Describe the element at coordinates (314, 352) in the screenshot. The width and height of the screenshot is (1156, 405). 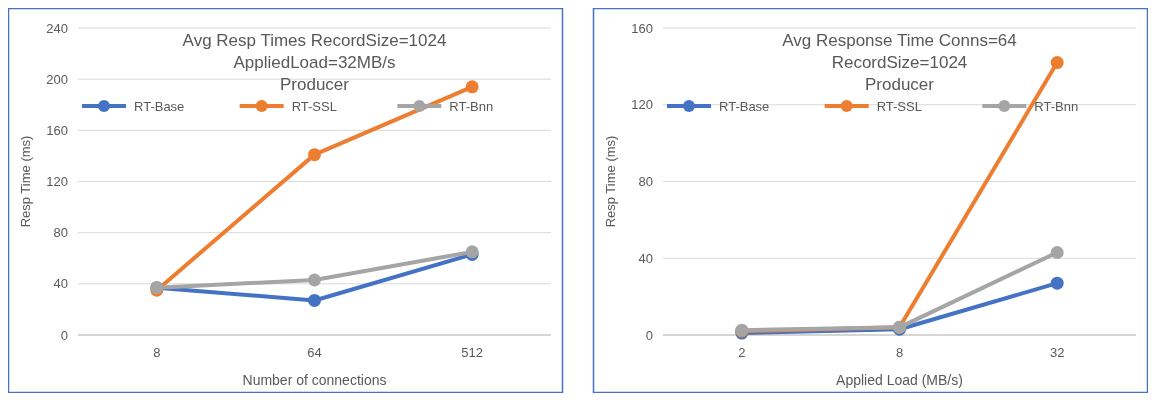
I see `x-tick-label: 64` at that location.